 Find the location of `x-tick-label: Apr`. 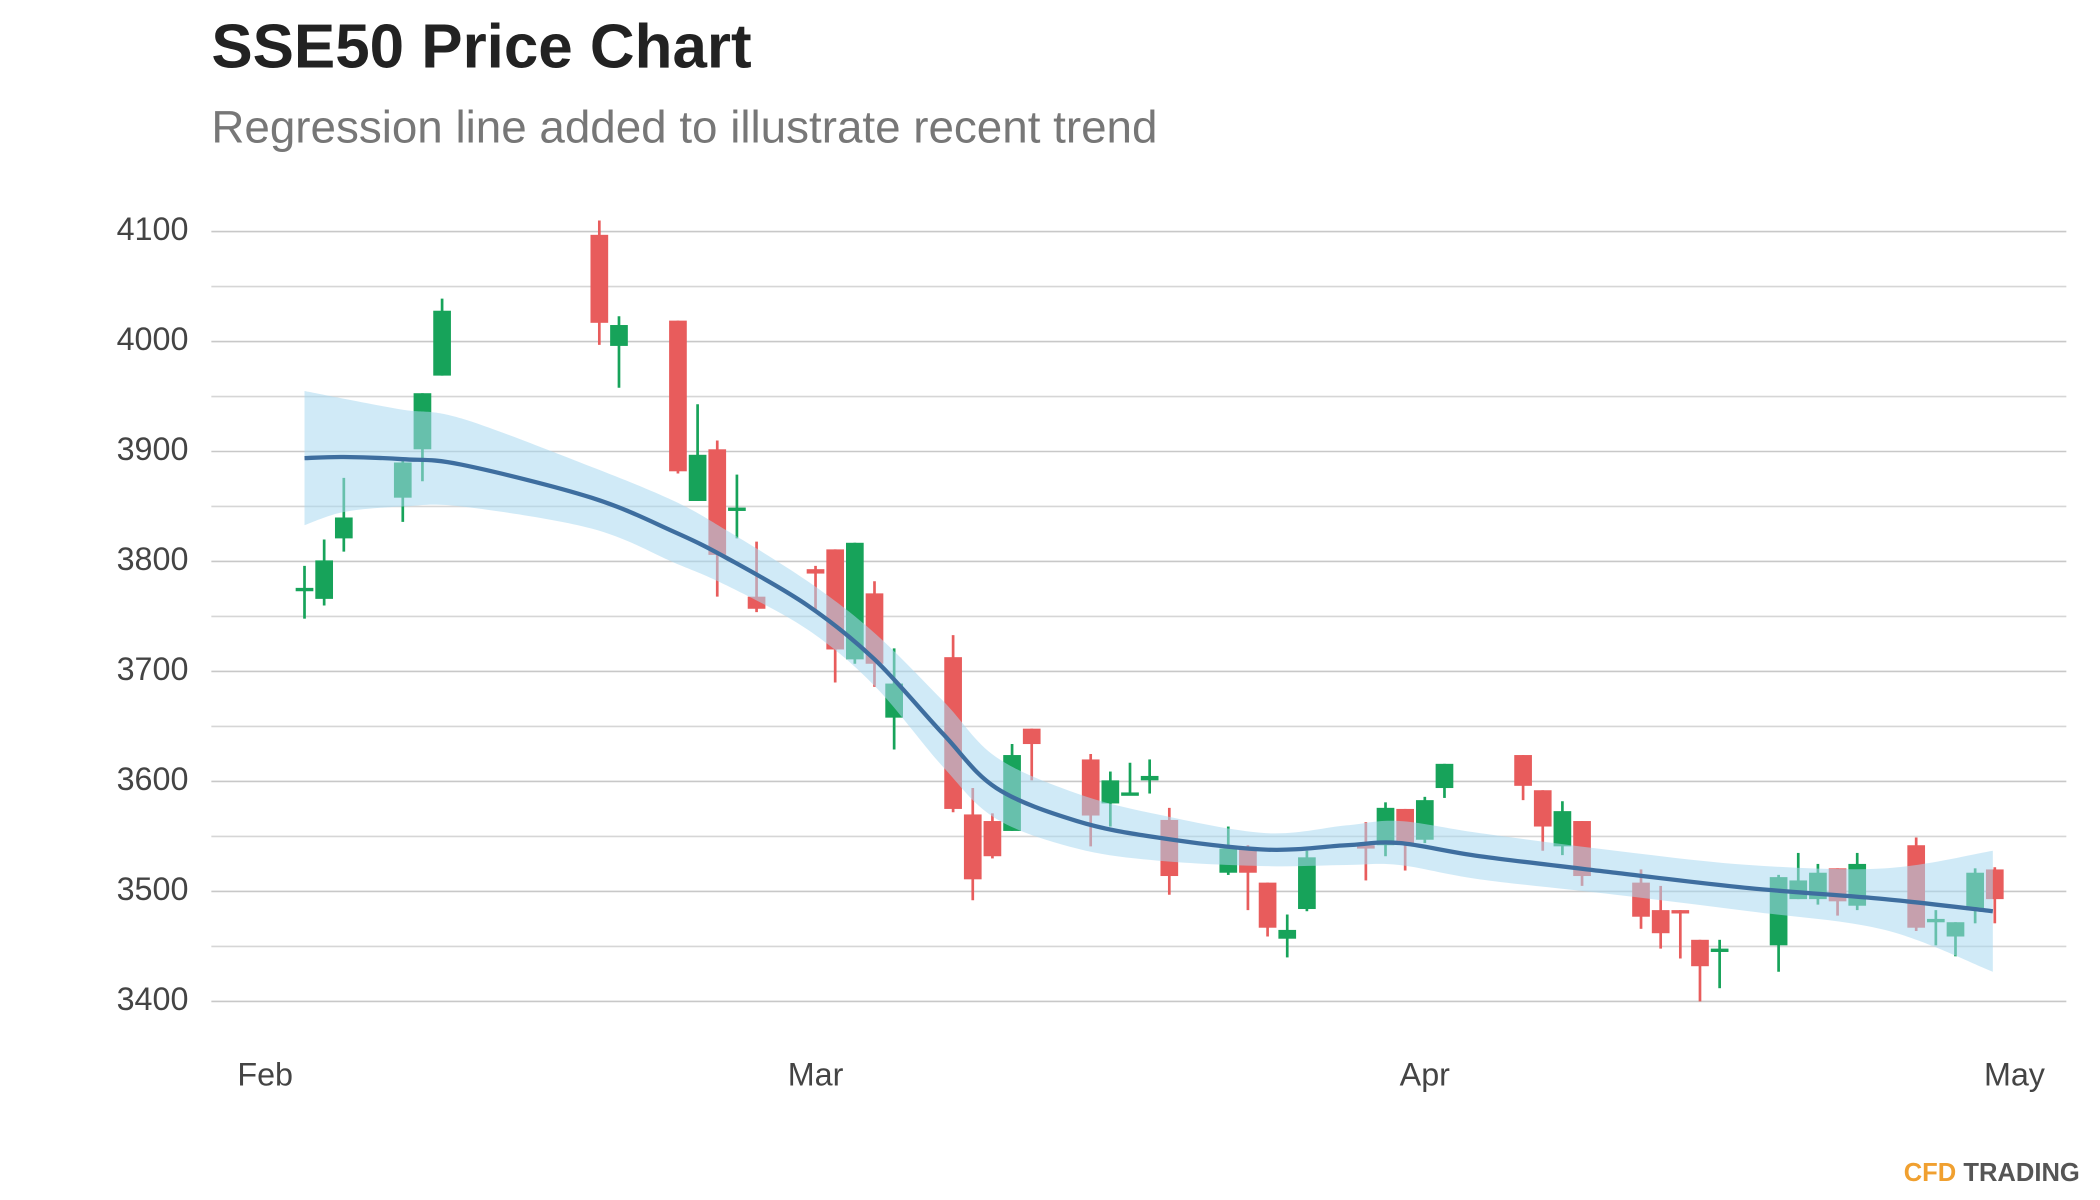

x-tick-label: Apr is located at coordinates (1425, 1074).